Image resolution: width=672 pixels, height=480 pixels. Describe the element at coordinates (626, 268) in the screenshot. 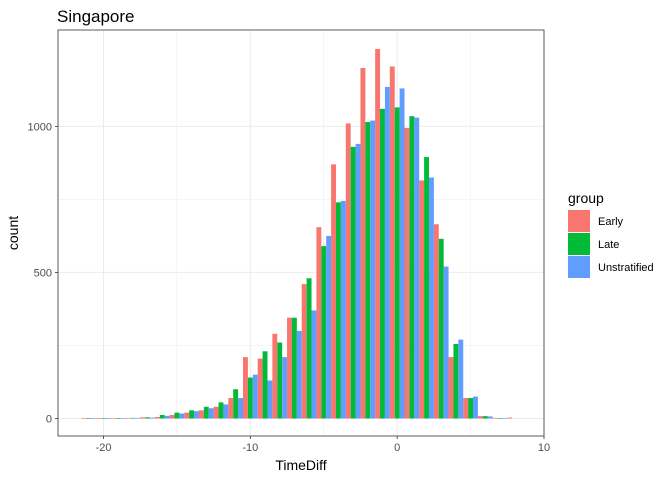

I see `legend-label-unstratified: Unstratified` at that location.